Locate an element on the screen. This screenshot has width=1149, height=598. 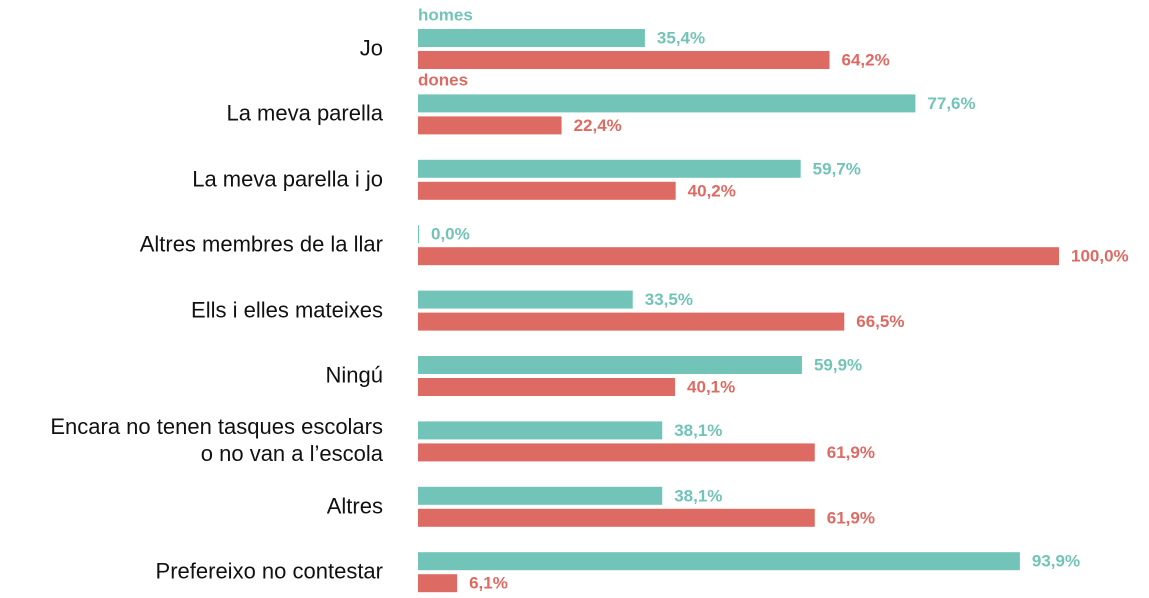
legend-label: homes is located at coordinates (445, 14).